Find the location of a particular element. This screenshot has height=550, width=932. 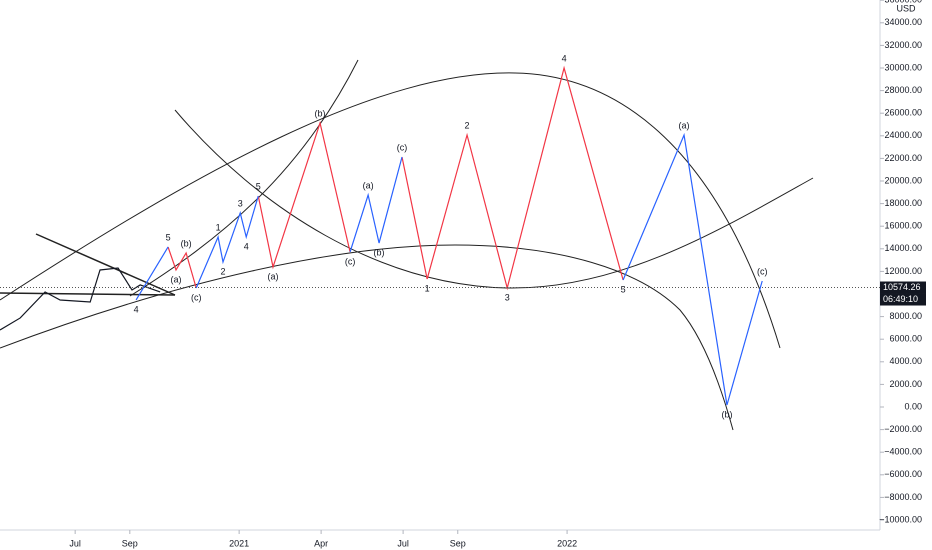

price-tag-label: 10574.26 is located at coordinates (902, 287).